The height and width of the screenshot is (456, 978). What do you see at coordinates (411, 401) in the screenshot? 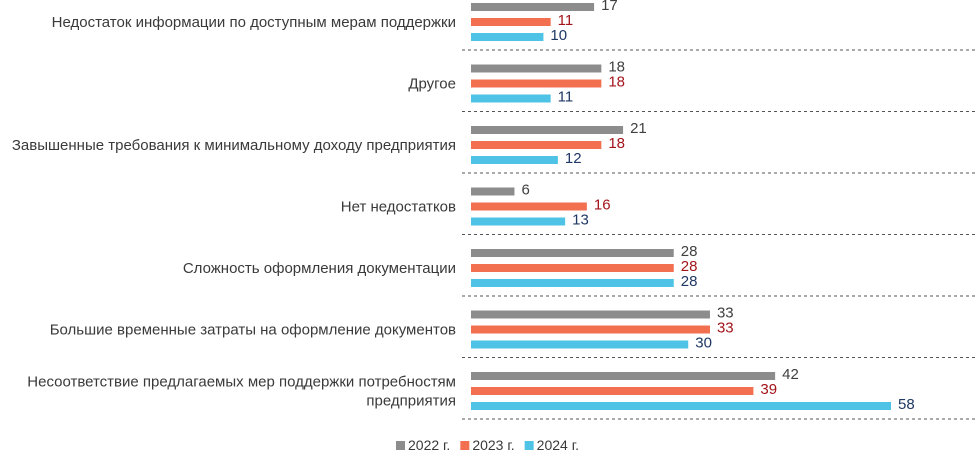
I see `category-label-line: предприятия` at bounding box center [411, 401].